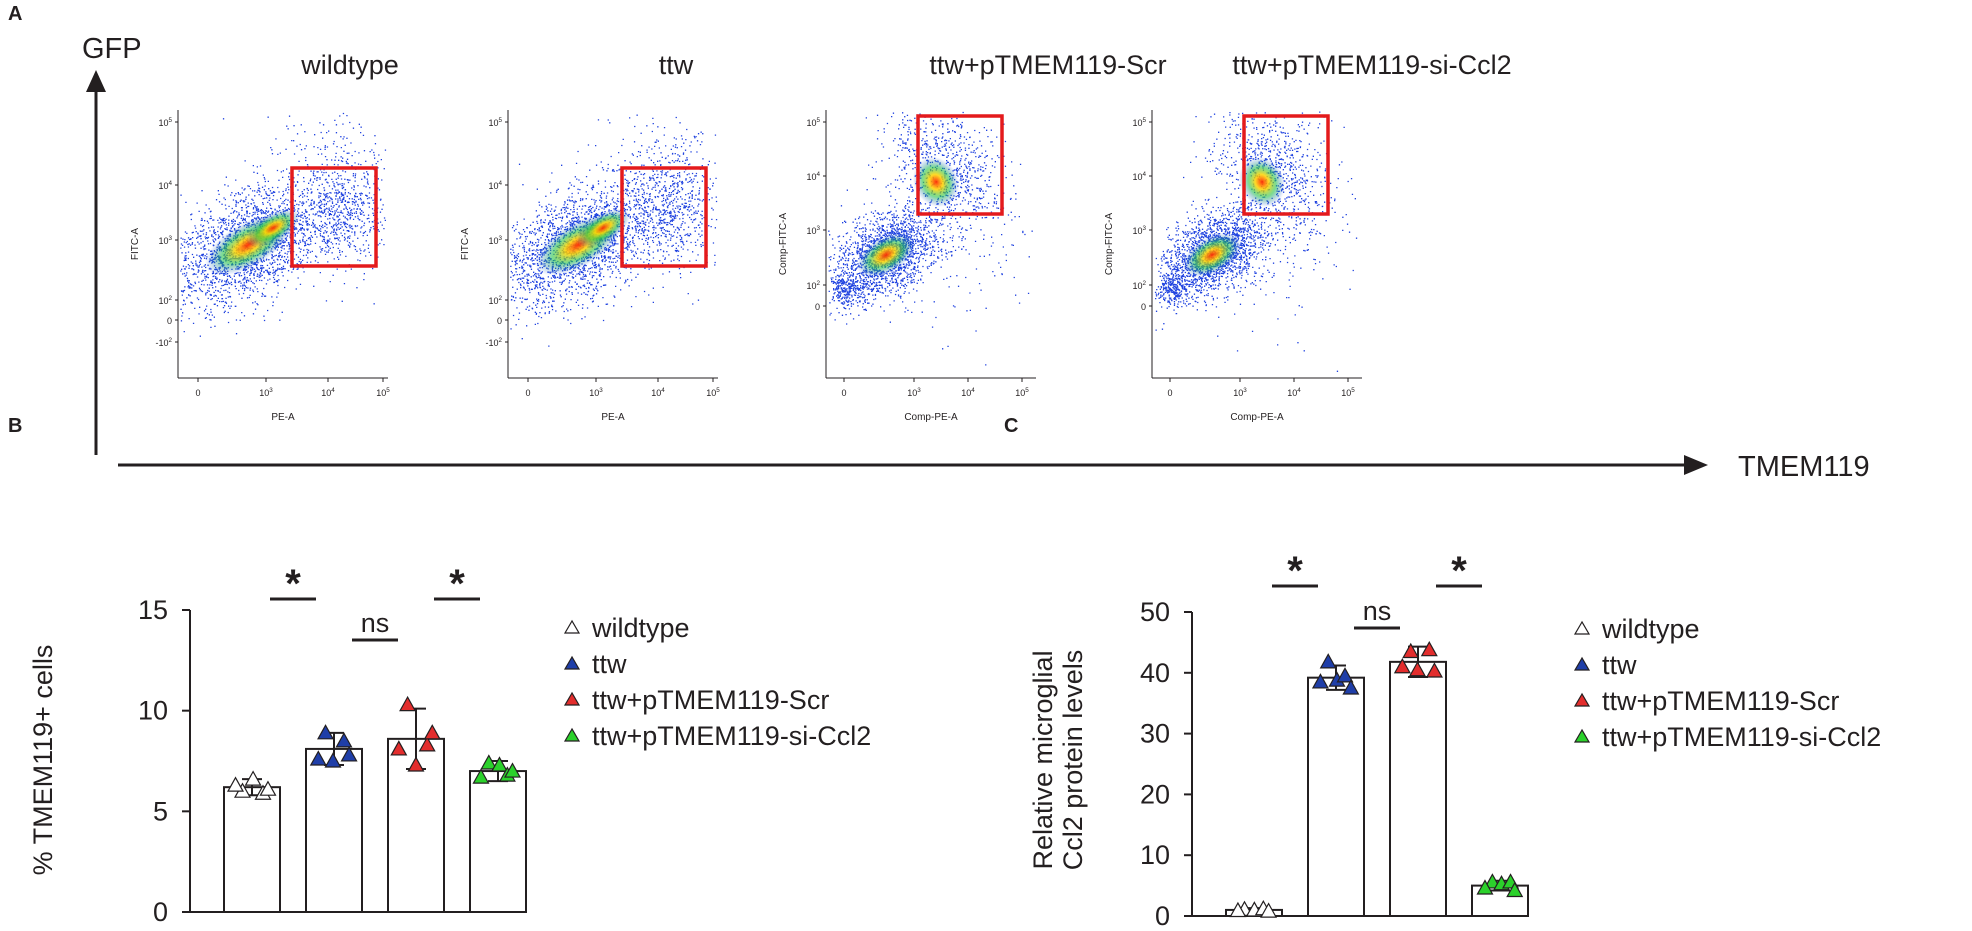  Describe the element at coordinates (498, 841) in the screenshot. I see `bar-ttw+pTMEM119-si-Ccl2` at that location.